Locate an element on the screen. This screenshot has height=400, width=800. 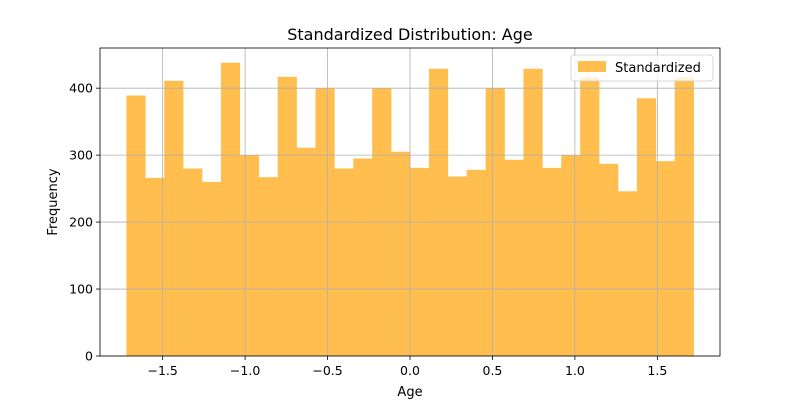
y-tick-label: 100 is located at coordinates (81, 289).